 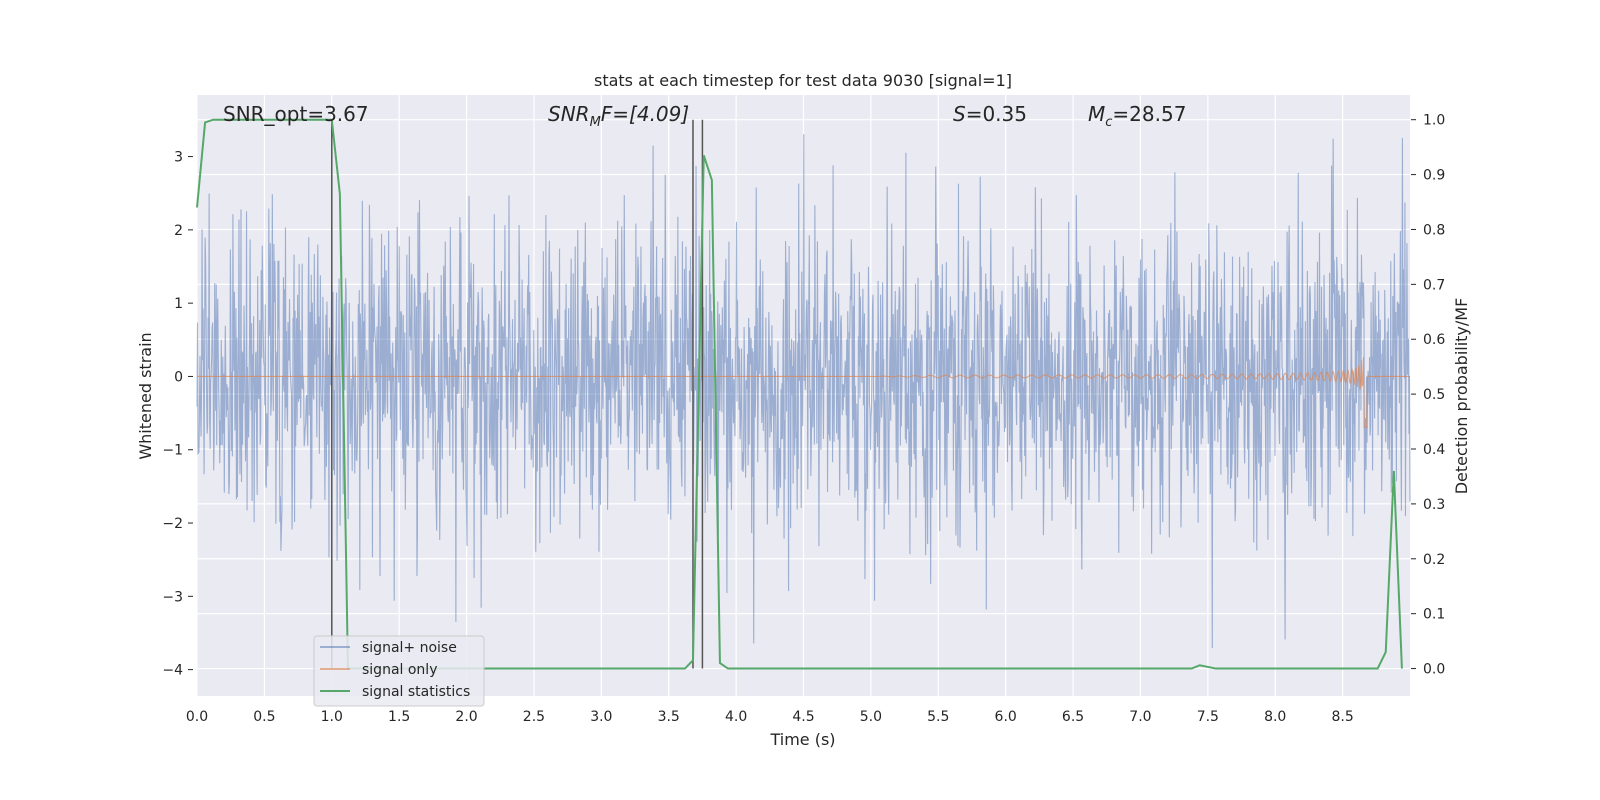 I want to click on annotation-snr-mf-sub: M, so click(x=595, y=122).